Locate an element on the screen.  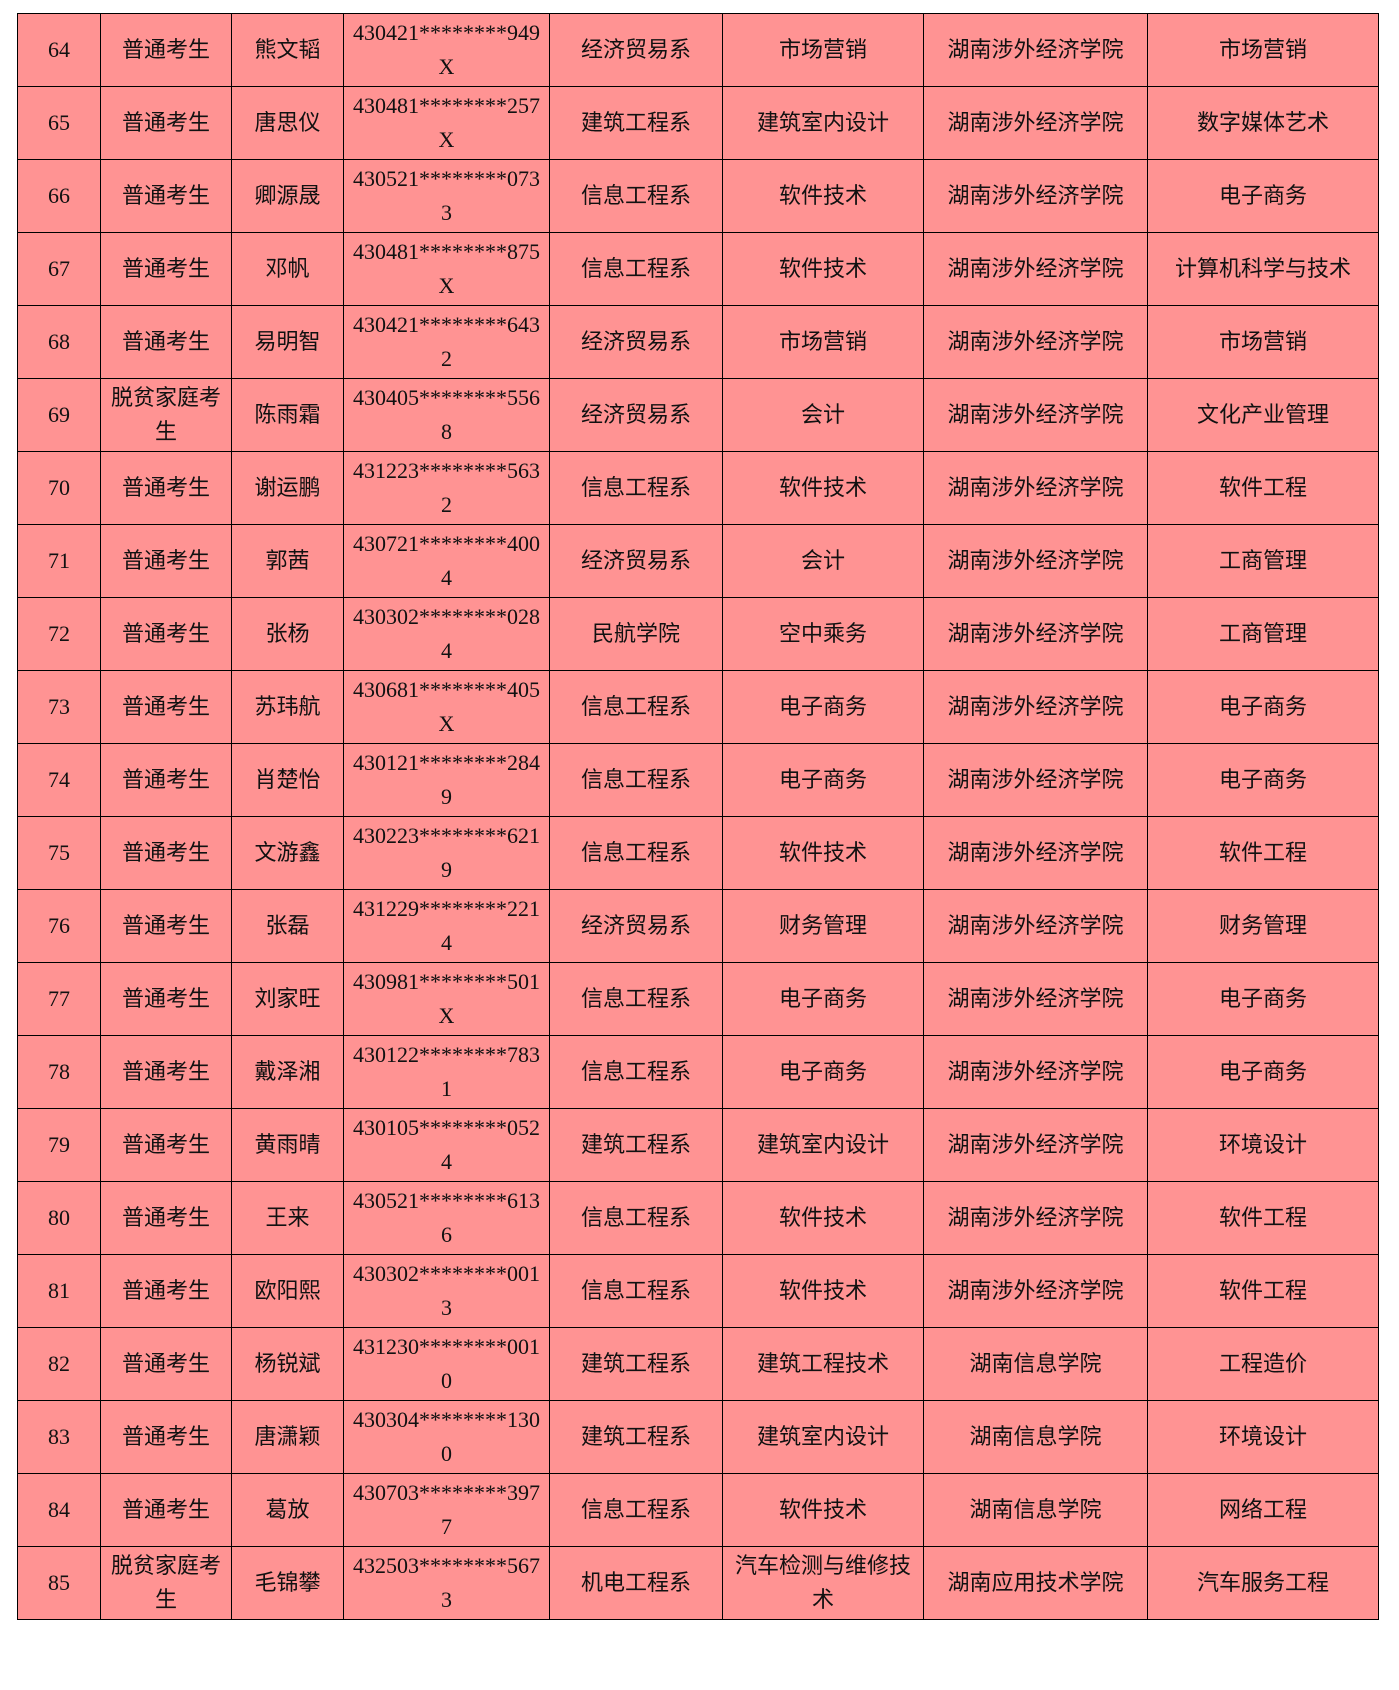
seq-cell: 82 is located at coordinates (59, 1364).